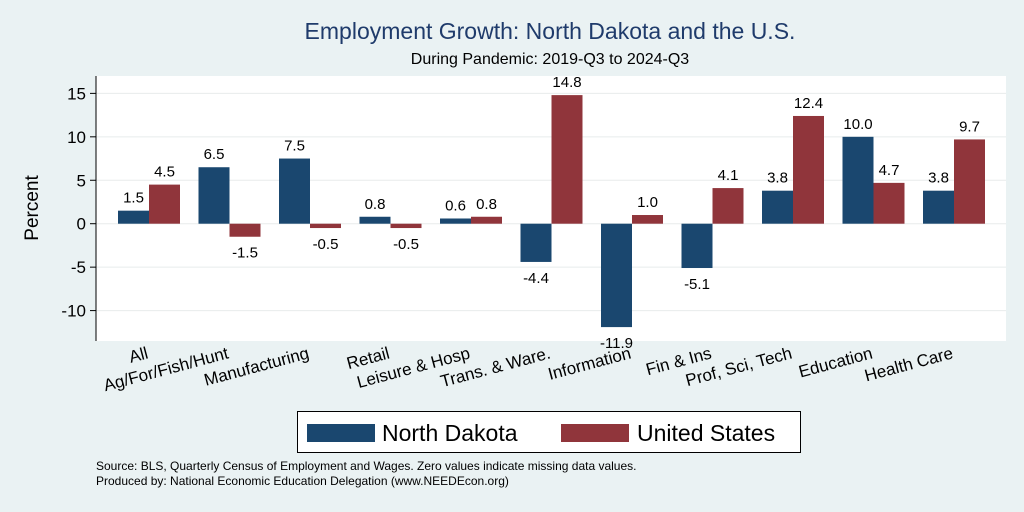  What do you see at coordinates (566, 82) in the screenshot?
I see `data-label-united-states-trans-ware: 14.8` at bounding box center [566, 82].